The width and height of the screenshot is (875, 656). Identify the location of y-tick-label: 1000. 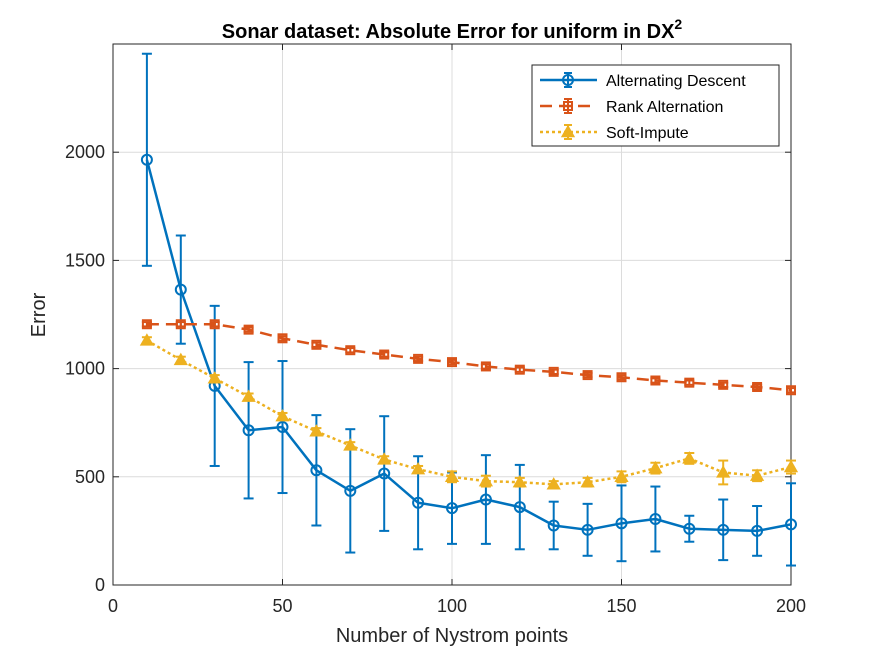
(85, 369).